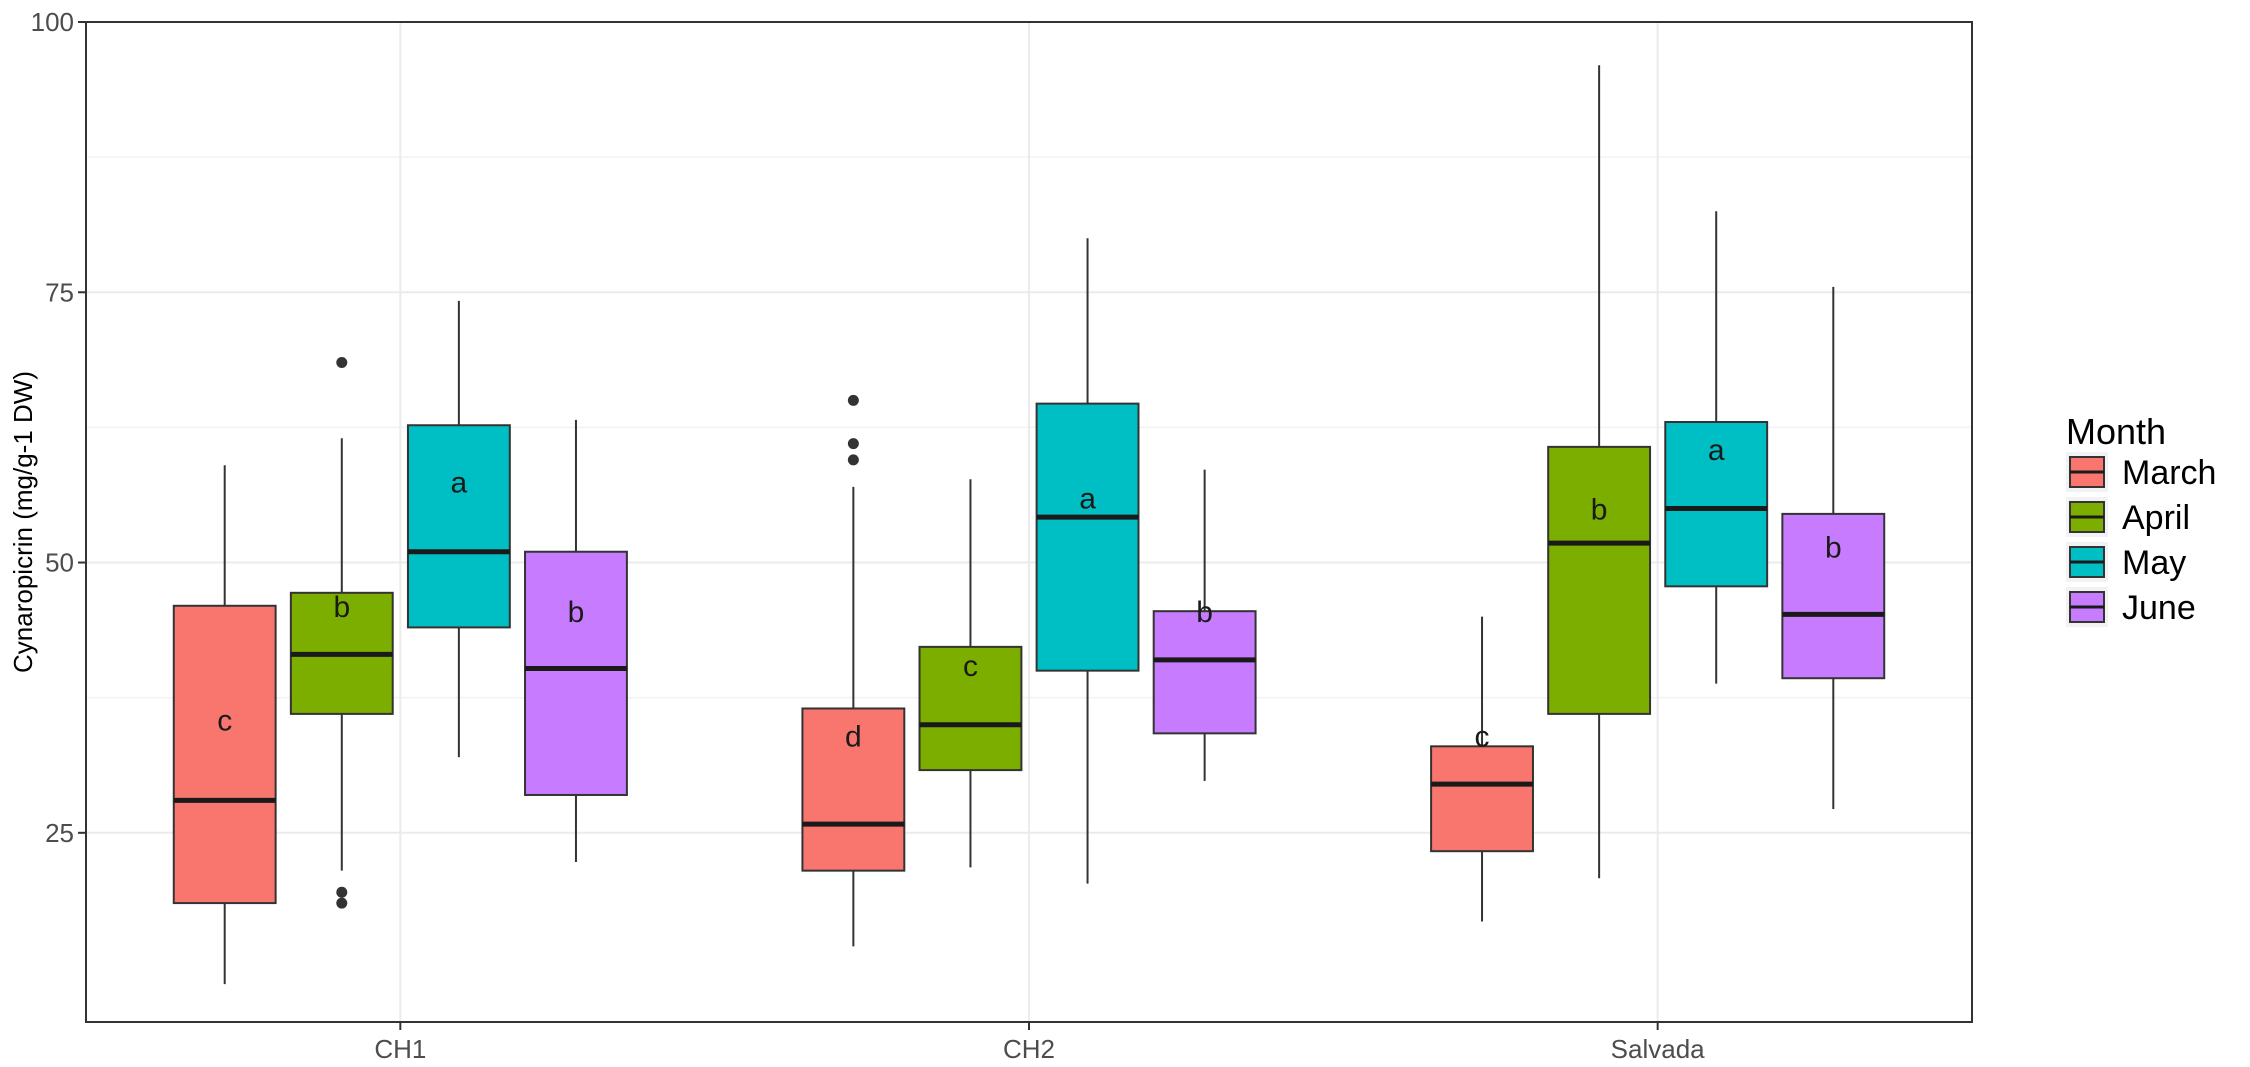  I want to click on box-april-ch2: c, so click(970, 673).